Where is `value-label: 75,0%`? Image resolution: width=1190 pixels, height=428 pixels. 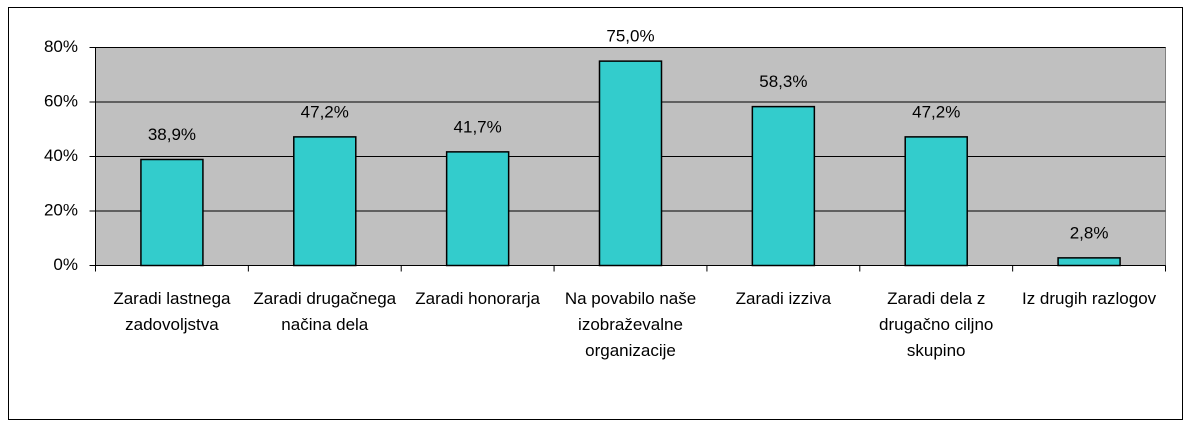
value-label: 75,0% is located at coordinates (630, 36).